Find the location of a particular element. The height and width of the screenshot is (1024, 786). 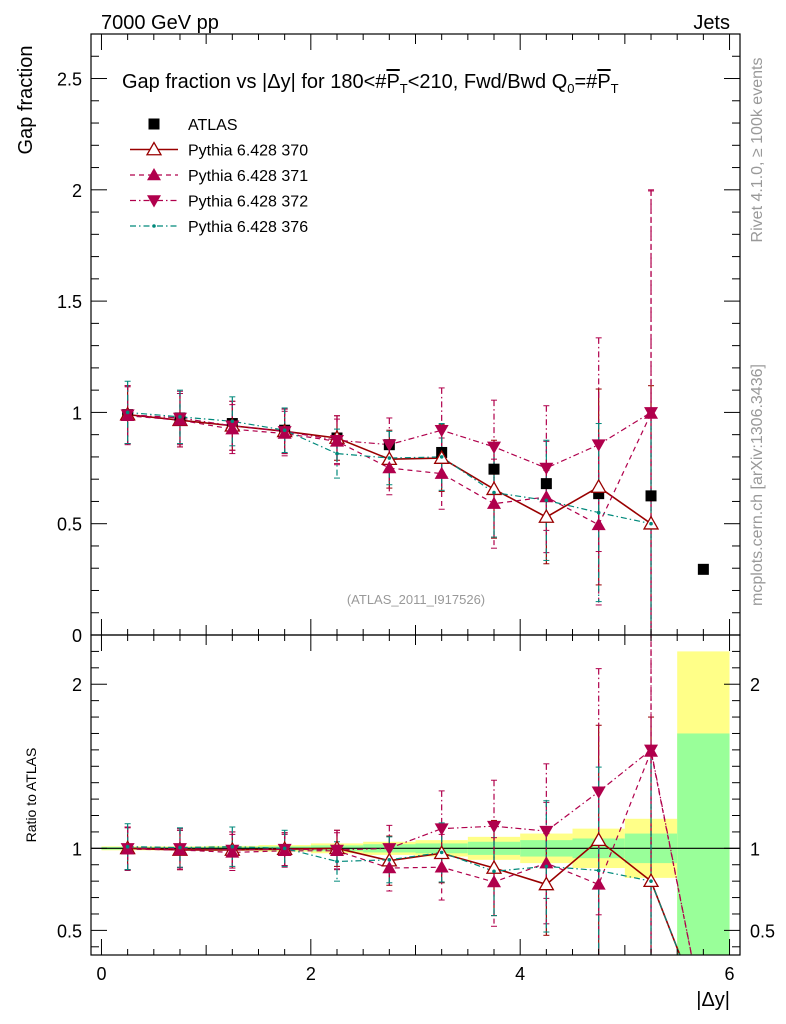

x-tick-label: 0 is located at coordinates (101, 974).